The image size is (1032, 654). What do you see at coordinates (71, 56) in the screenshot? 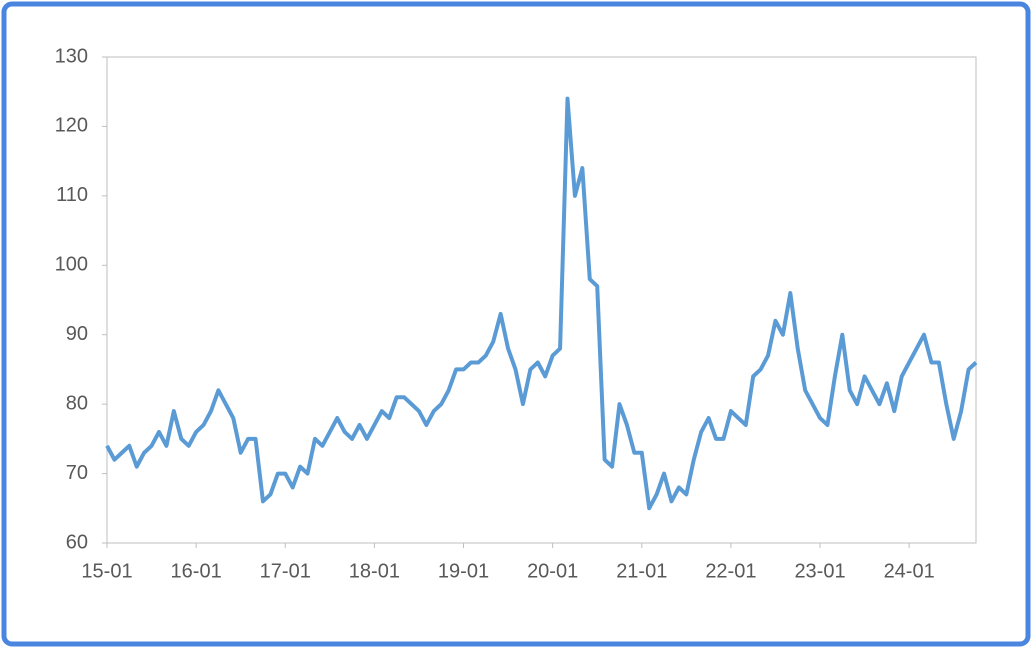
I see `y-tick-label: 130` at bounding box center [71, 56].